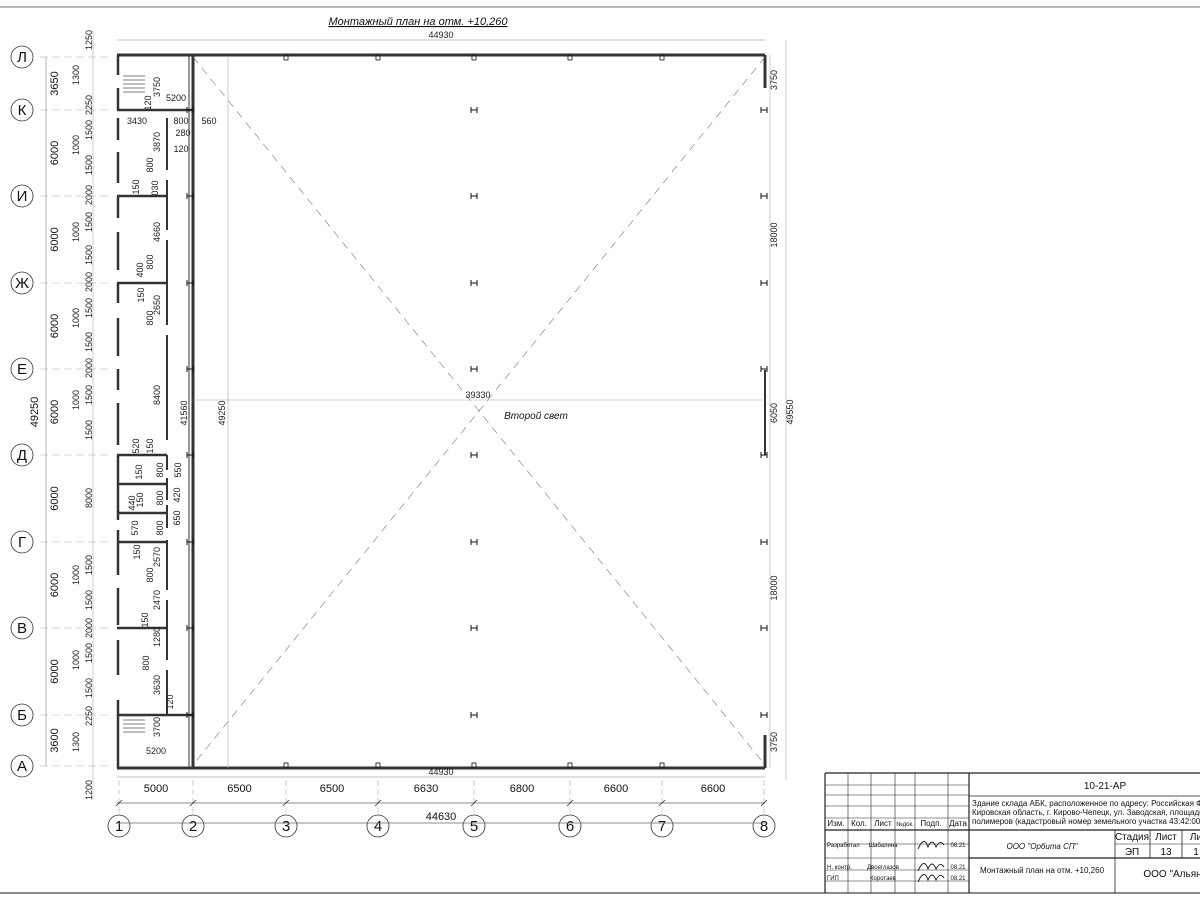 The image size is (1200, 900). What do you see at coordinates (157, 232) in the screenshot?
I see `dim-interior: 4660` at bounding box center [157, 232].